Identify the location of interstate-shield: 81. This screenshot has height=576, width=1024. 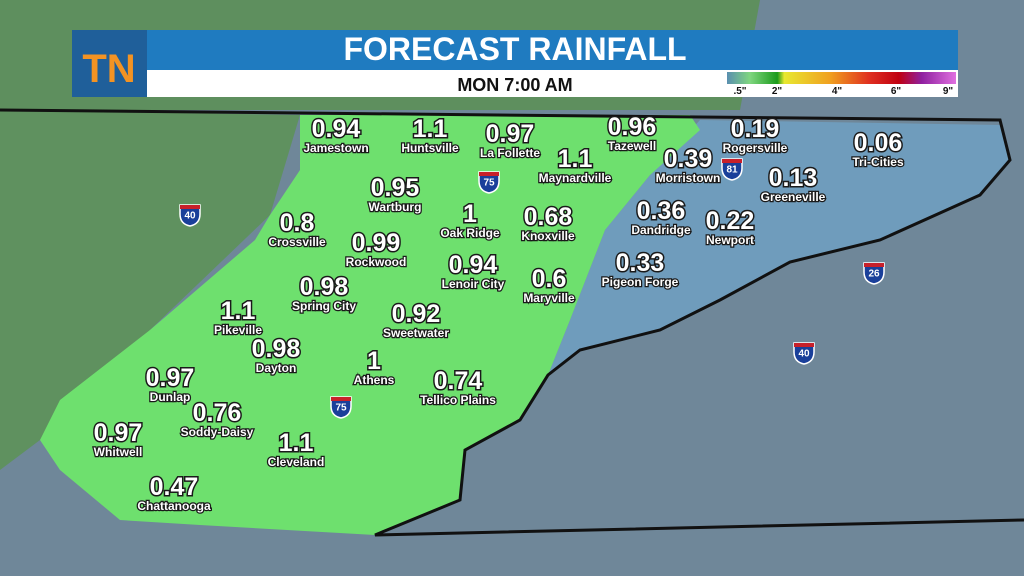
(732, 169).